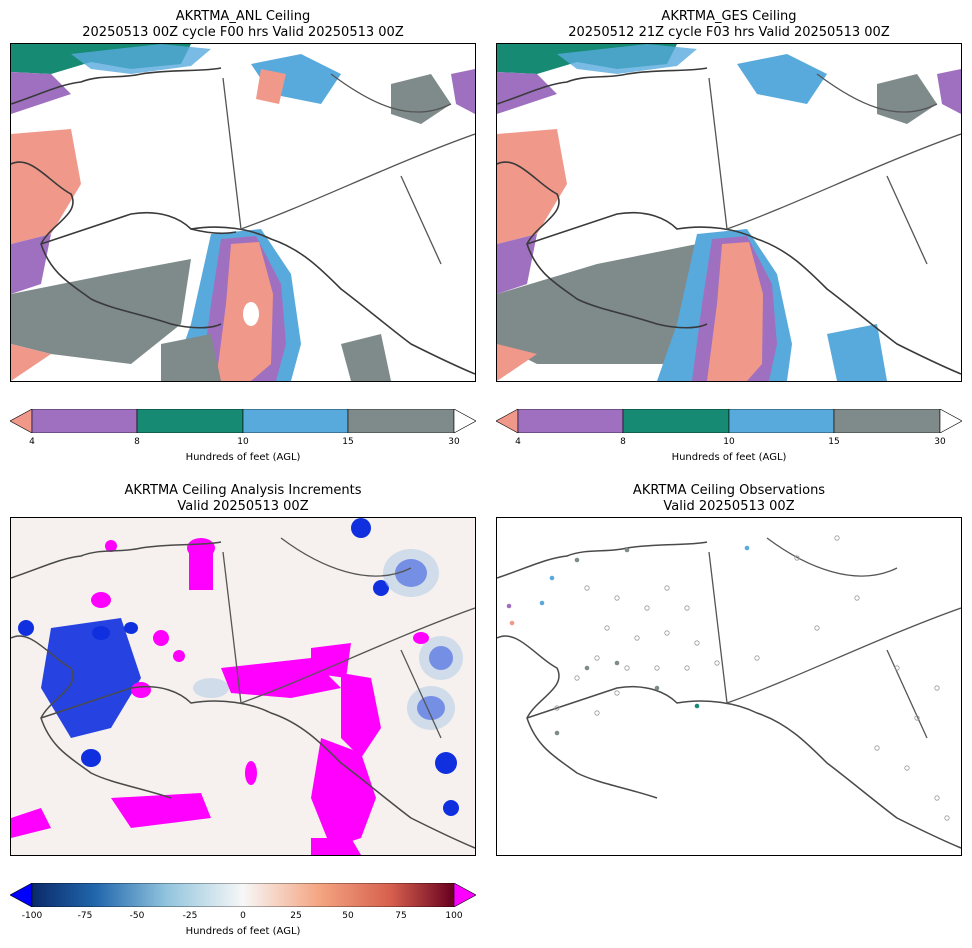  I want to click on cb2-tick: 4, so click(518, 442).